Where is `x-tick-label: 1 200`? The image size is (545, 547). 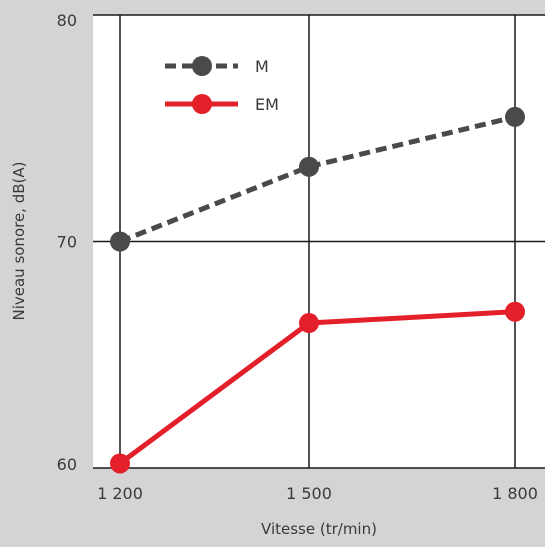
x-tick-label: 1 200 is located at coordinates (120, 493).